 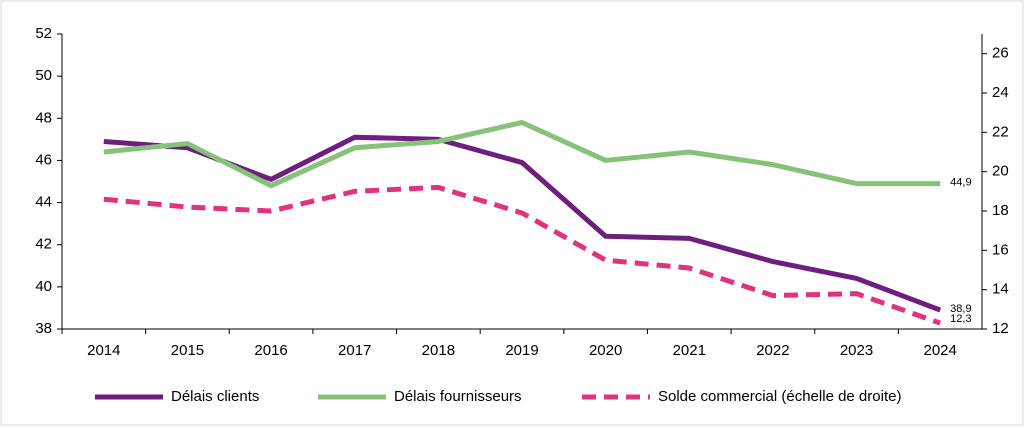 What do you see at coordinates (43, 202) in the screenshot?
I see `y-tick-label: 44` at bounding box center [43, 202].